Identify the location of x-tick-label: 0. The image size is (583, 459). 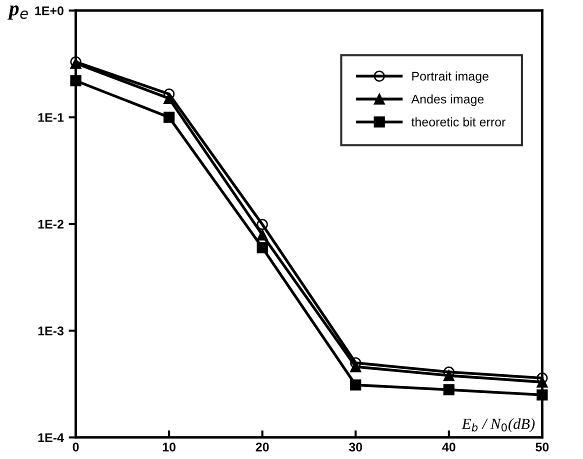
(75, 447).